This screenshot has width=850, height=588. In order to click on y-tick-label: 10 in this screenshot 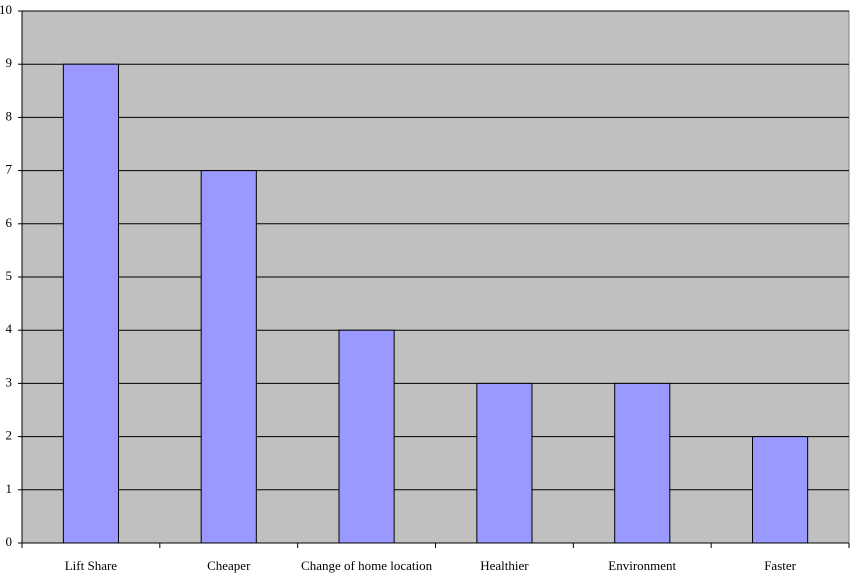, I will do `click(6, 9)`.